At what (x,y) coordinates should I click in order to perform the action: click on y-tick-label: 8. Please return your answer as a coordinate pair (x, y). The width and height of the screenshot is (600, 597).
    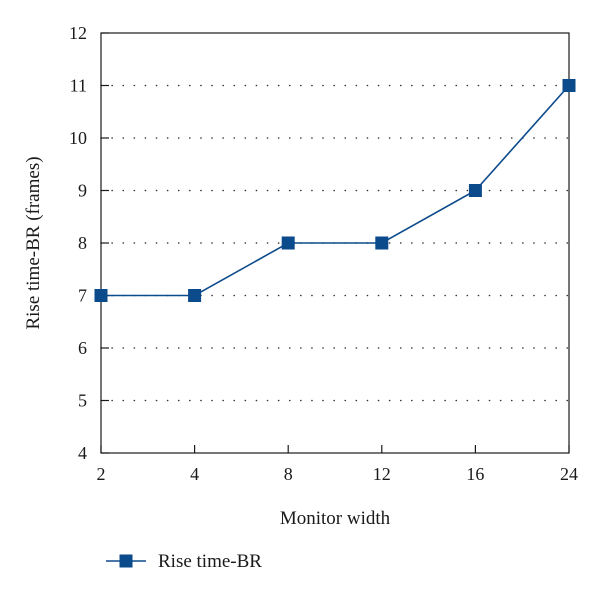
    Looking at the image, I should click on (82, 243).